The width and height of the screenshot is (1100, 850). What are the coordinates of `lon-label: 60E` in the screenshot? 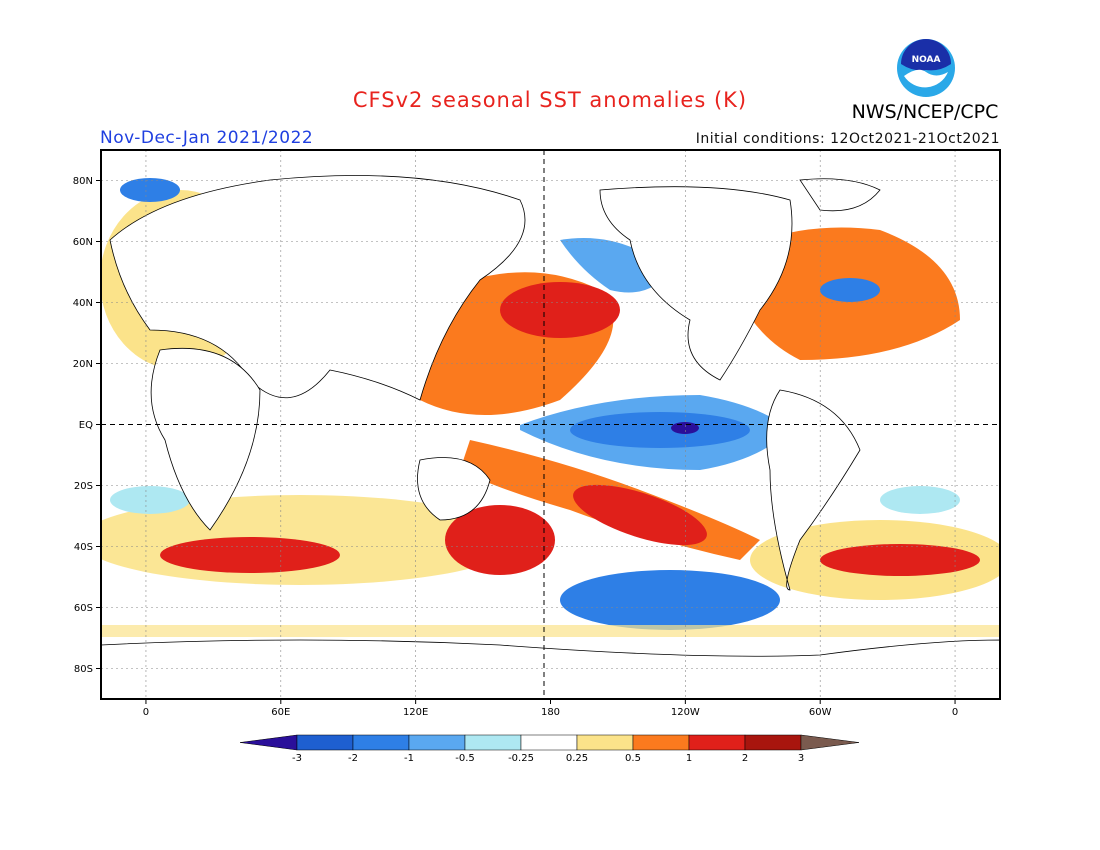 It's located at (280, 712).